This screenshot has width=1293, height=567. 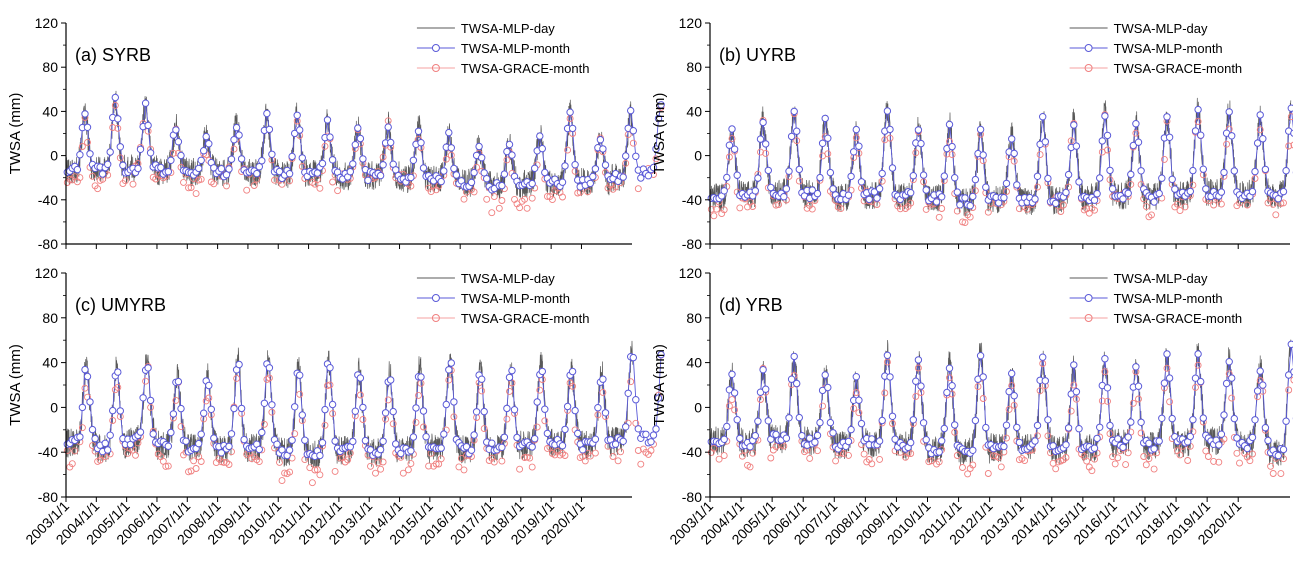 What do you see at coordinates (508, 278) in the screenshot?
I see `legend-label: TWSA-MLP-day` at bounding box center [508, 278].